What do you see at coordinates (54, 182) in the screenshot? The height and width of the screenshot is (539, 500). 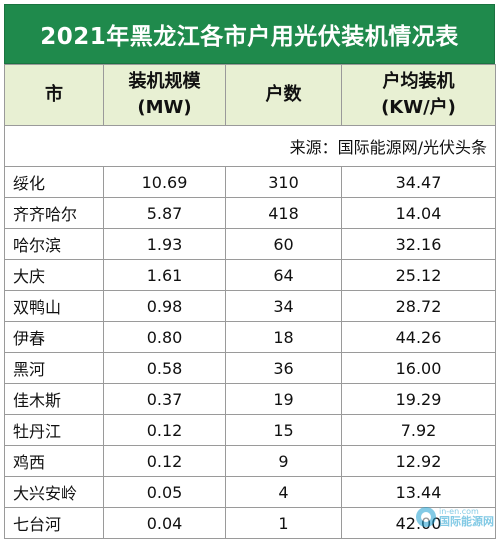 I see `cell-city: 绥化` at bounding box center [54, 182].